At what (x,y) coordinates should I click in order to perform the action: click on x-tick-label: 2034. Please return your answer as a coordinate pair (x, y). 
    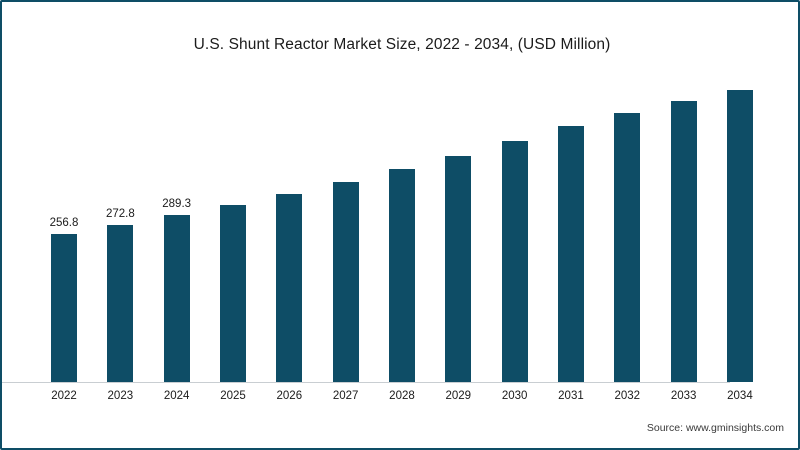
    Looking at the image, I should click on (740, 396).